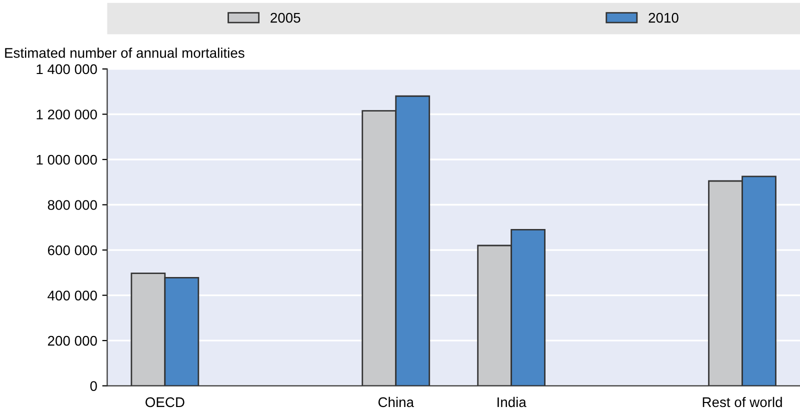 This screenshot has height=418, width=800. What do you see at coordinates (512, 402) in the screenshot?
I see `x-tick-label: India` at bounding box center [512, 402].